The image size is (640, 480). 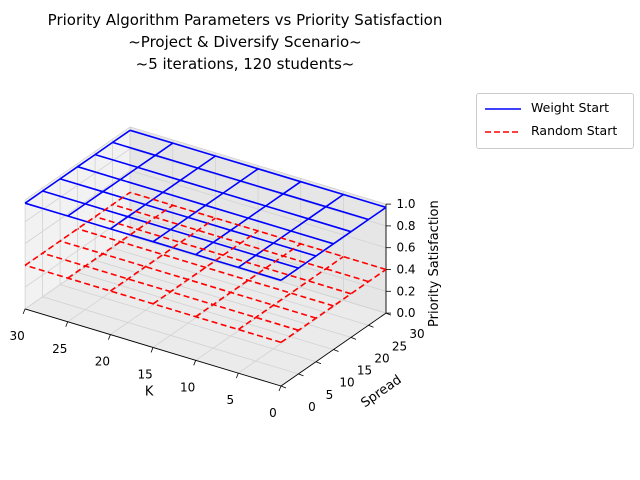 What do you see at coordinates (405, 226) in the screenshot?
I see `z-tick-label: 0.8` at bounding box center [405, 226].